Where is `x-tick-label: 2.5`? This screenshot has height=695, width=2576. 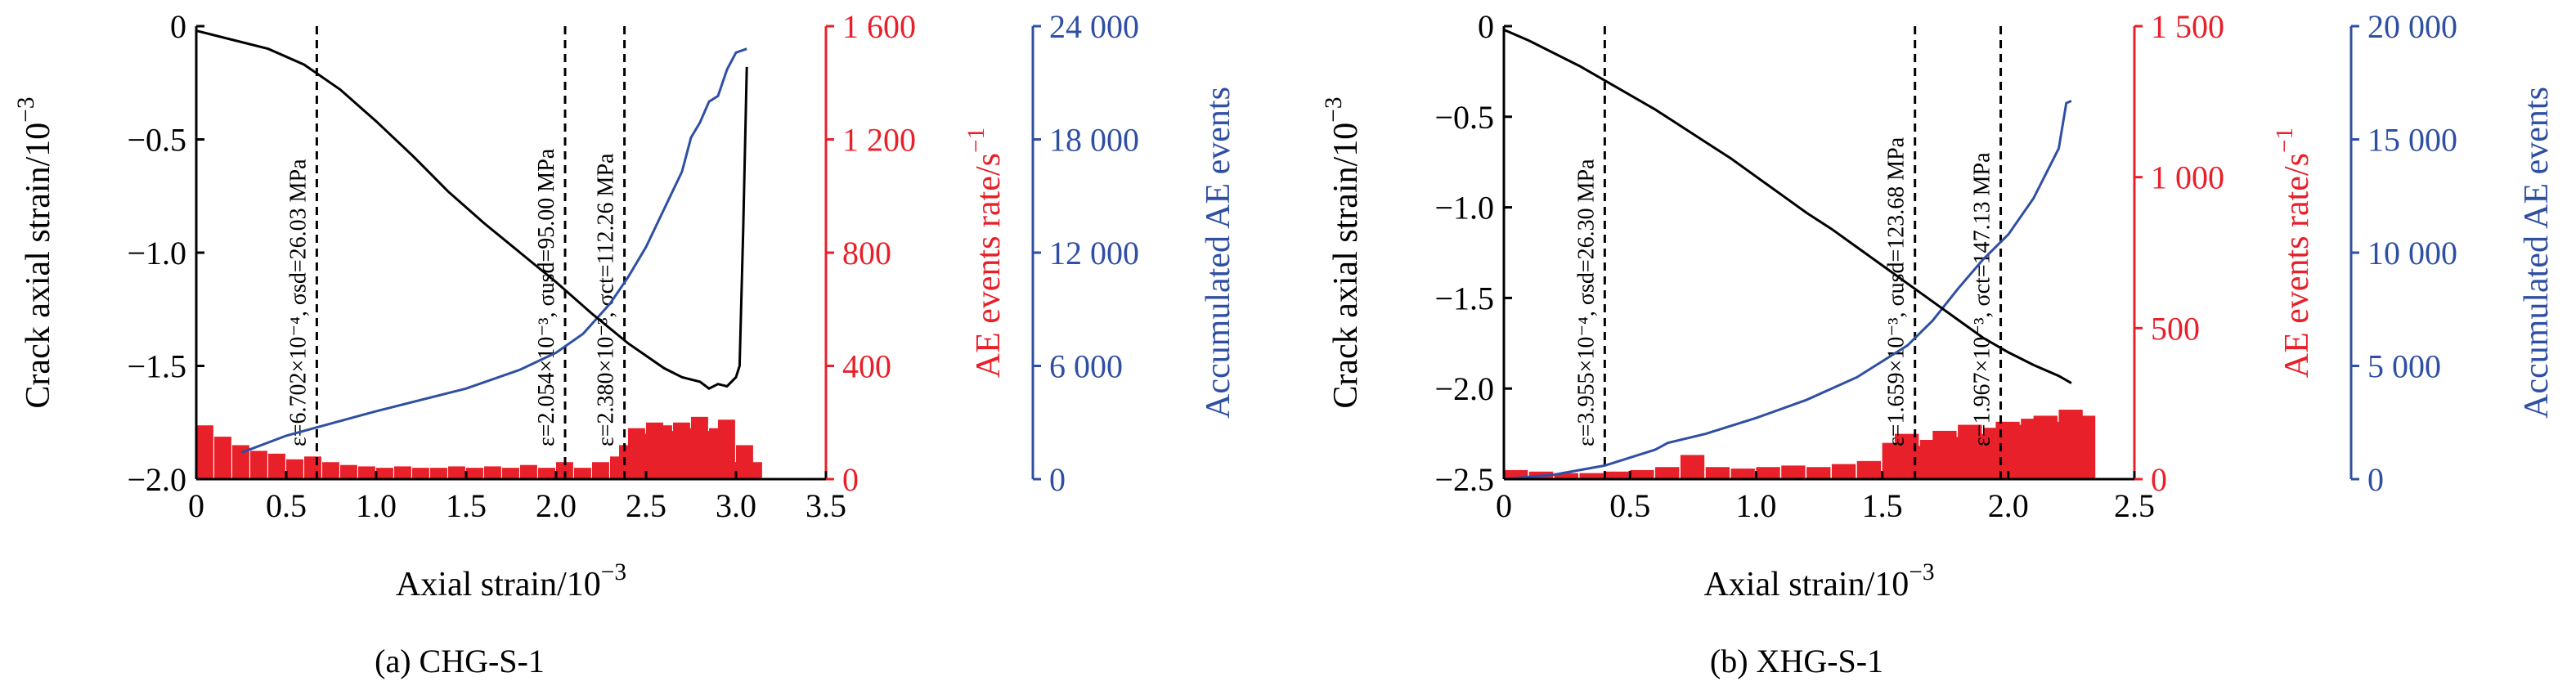
x-tick-label: 2.5 is located at coordinates (646, 505).